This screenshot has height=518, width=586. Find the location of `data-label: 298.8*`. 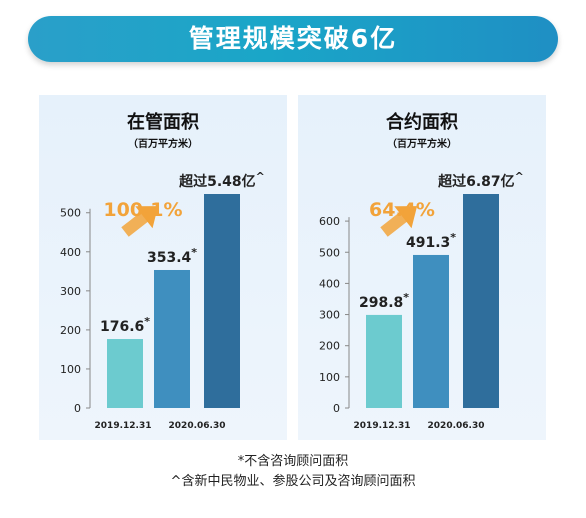

data-label: 298.8* is located at coordinates (384, 301).